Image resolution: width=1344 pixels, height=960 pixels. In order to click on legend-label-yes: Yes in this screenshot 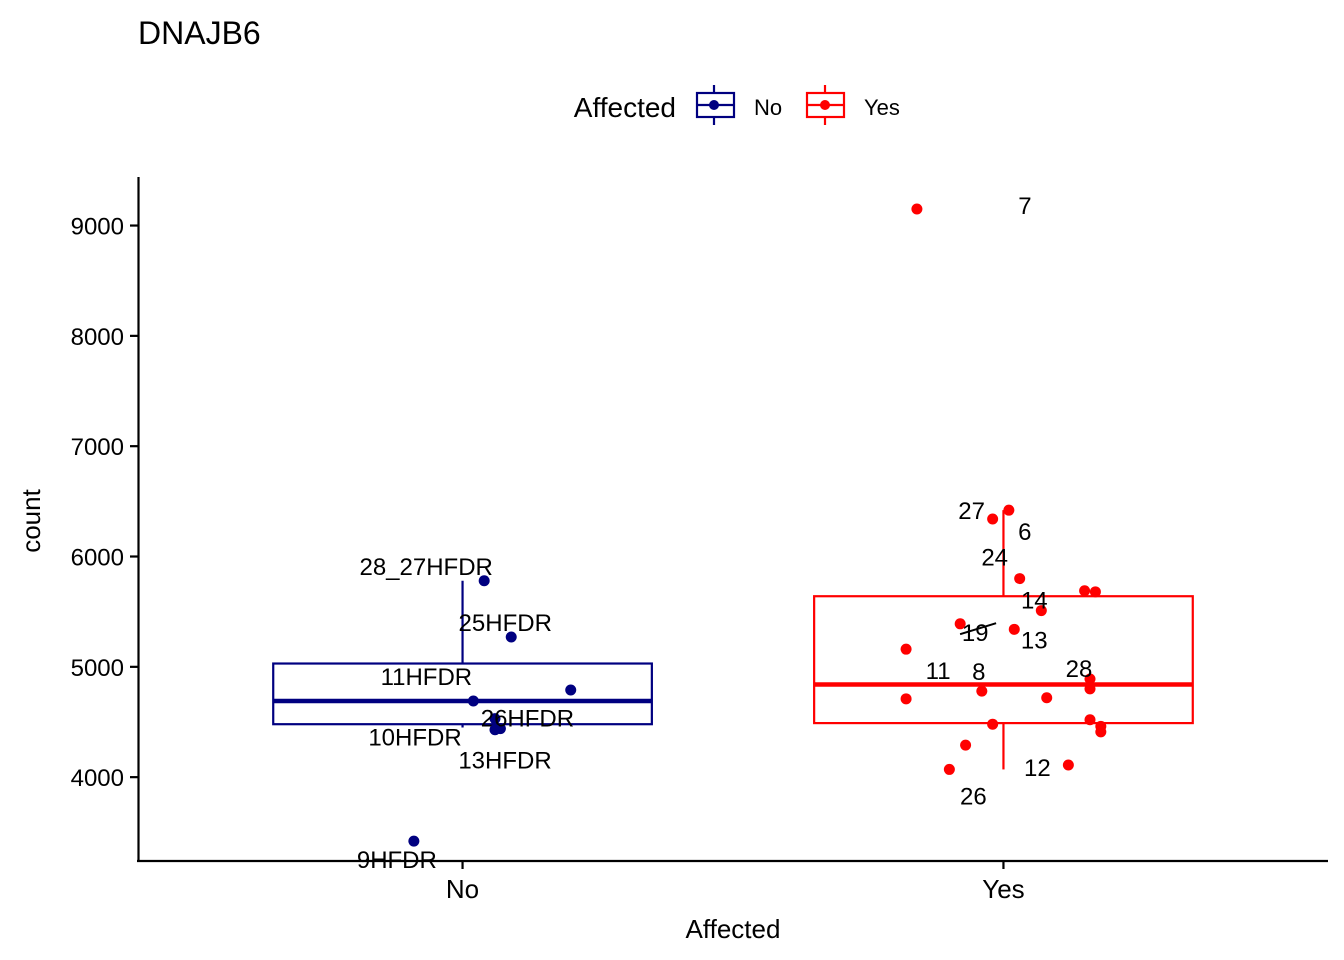, I will do `click(882, 107)`.